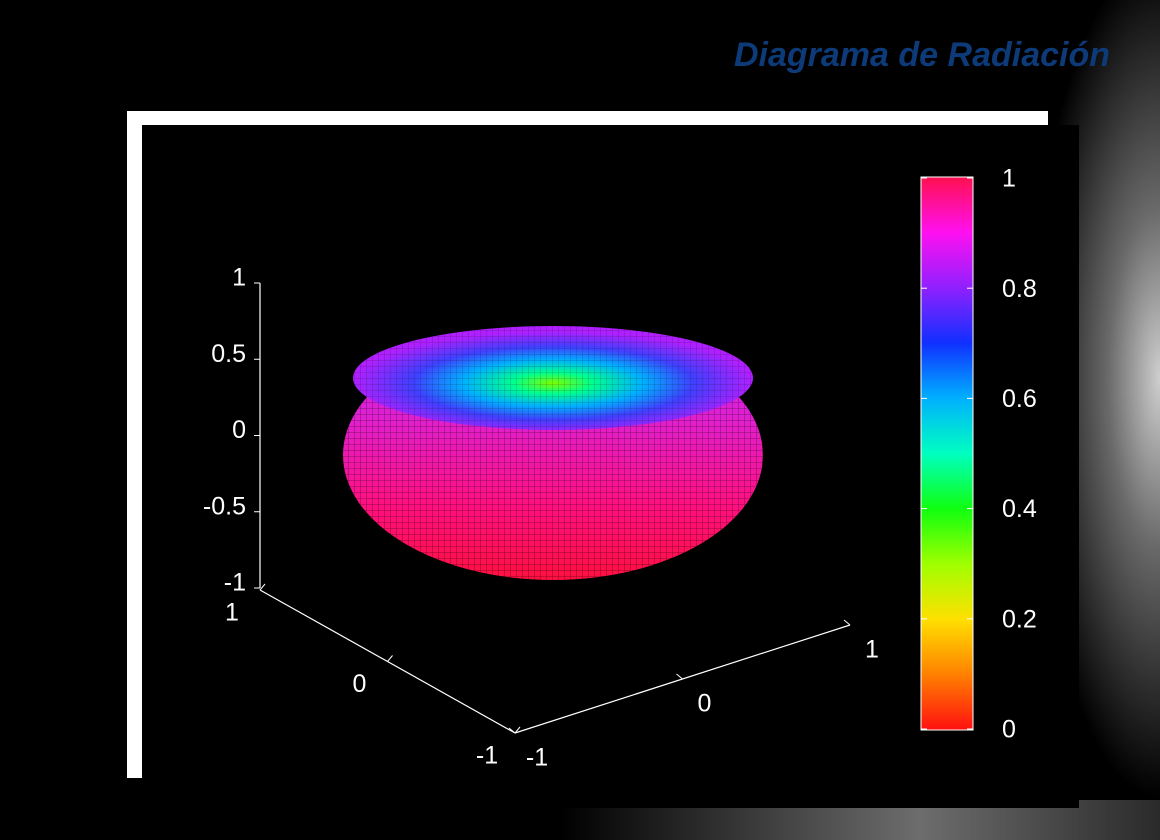  I want to click on x-tick-label: -1, so click(487, 756).